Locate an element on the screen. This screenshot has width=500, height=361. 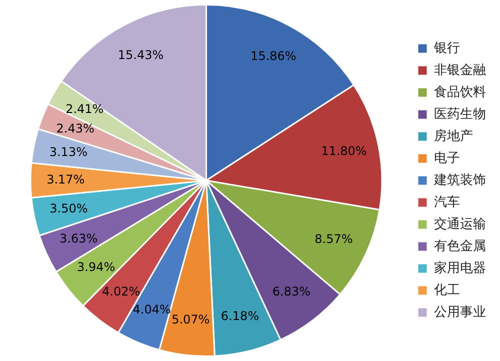
data-label: 6.83% is located at coordinates (291, 291).